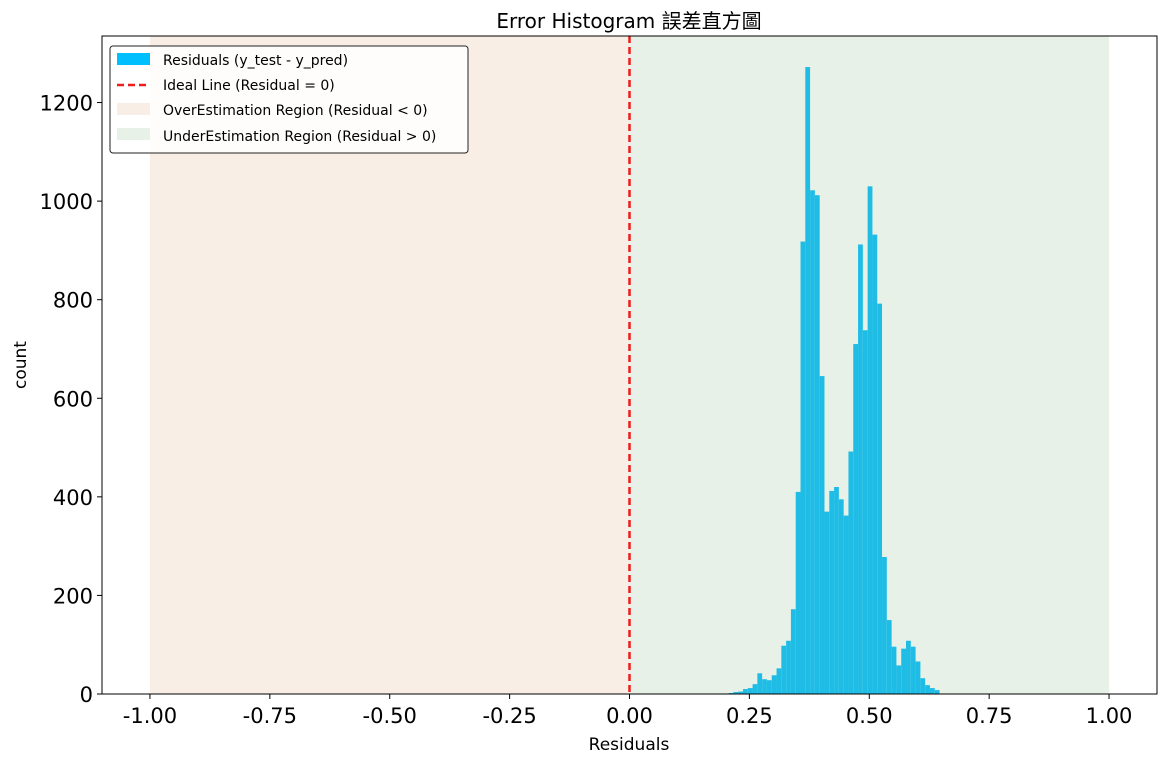  I want to click on y-axis-label: count, so click(21, 365).